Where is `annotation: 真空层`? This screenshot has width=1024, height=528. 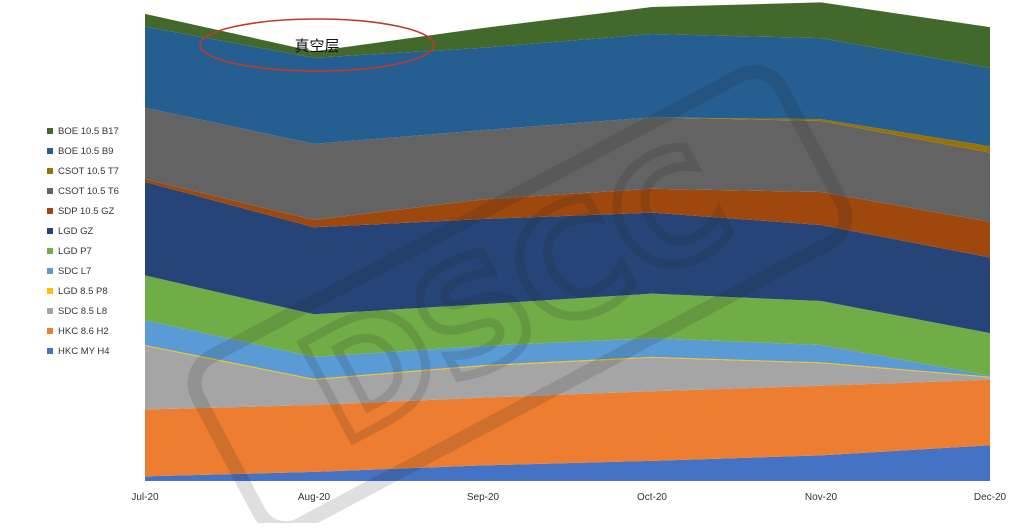 annotation: 真空层 is located at coordinates (317, 45).